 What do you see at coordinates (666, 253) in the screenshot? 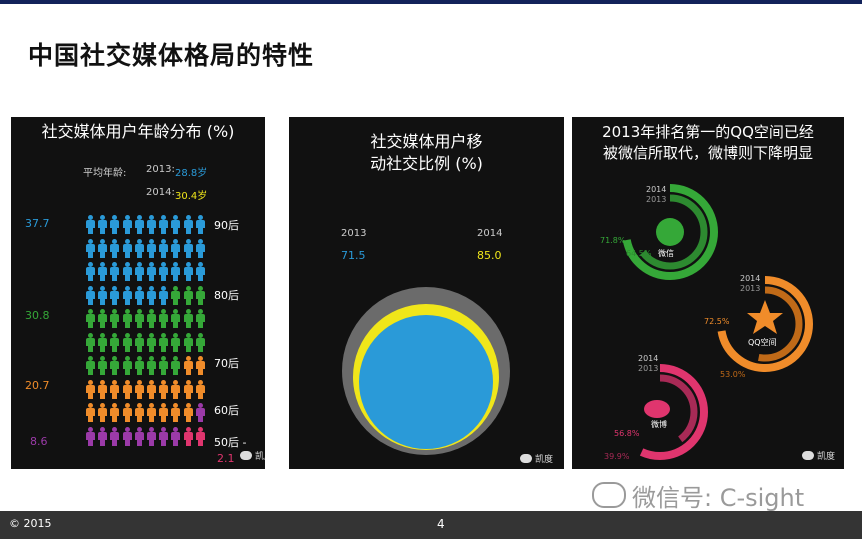
I see `weixin-name: 微信` at bounding box center [666, 253].